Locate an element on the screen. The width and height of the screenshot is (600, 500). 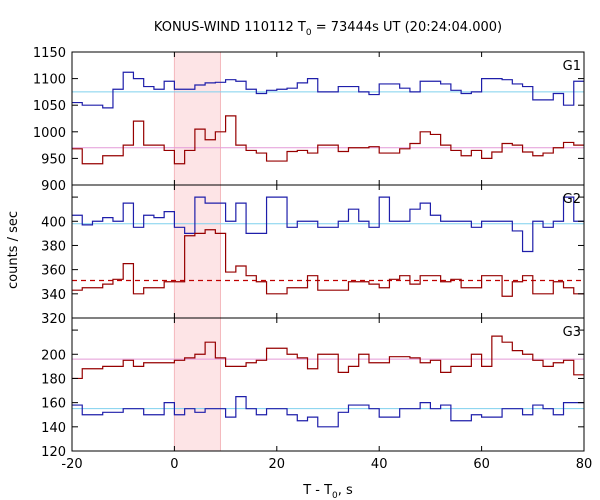
y-tick-label: 180 is located at coordinates (53, 379).